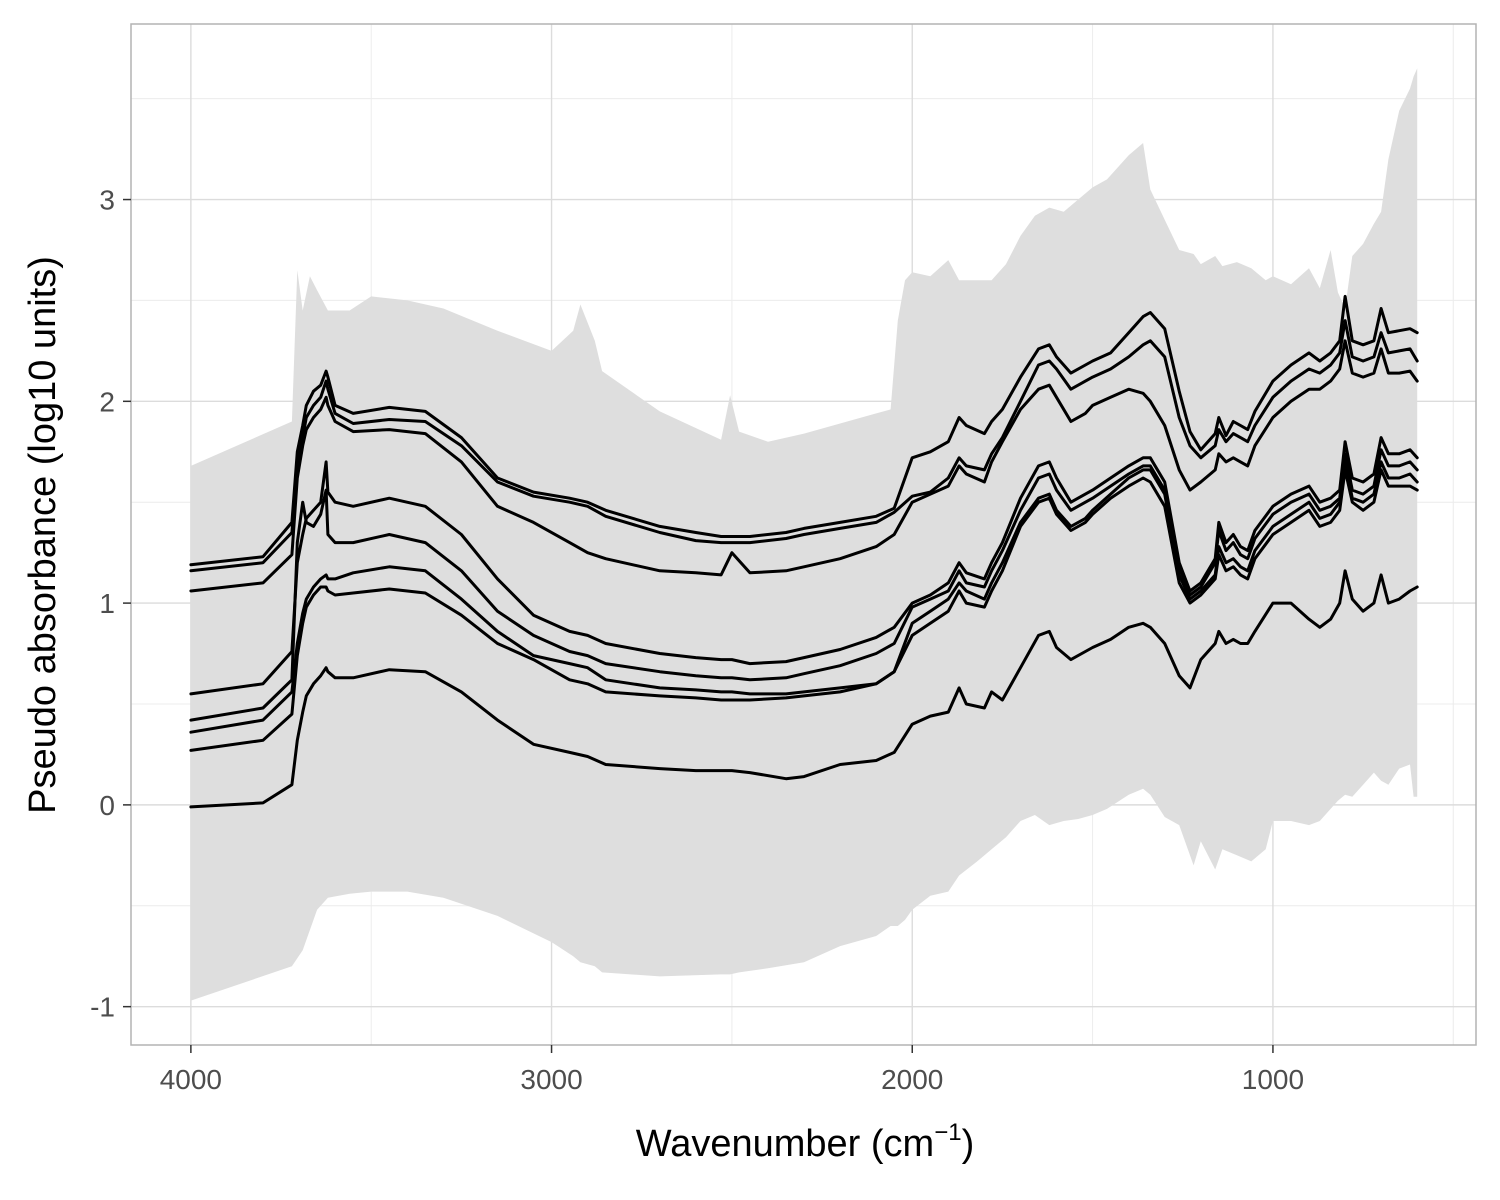 This screenshot has width=1500, height=1200. Describe the element at coordinates (107, 603) in the screenshot. I see `y-tick-label: 1` at that location.